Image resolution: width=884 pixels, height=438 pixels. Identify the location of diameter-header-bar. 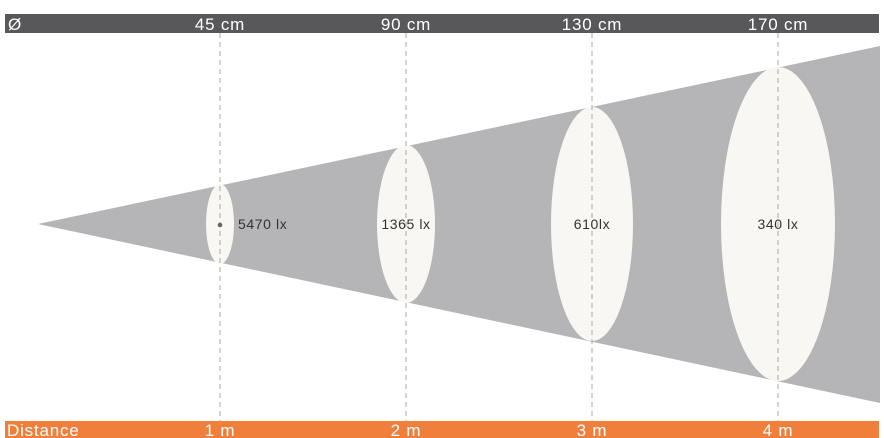
(442, 23).